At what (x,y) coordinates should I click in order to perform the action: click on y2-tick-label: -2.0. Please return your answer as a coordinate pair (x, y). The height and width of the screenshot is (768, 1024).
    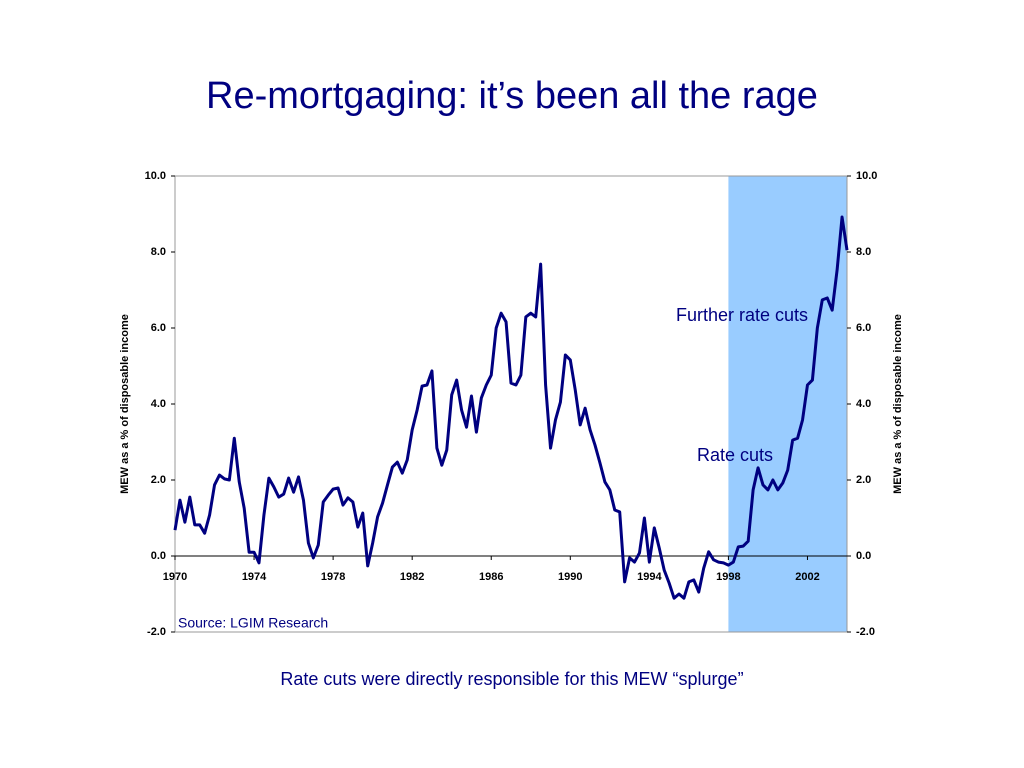
    Looking at the image, I should click on (865, 632).